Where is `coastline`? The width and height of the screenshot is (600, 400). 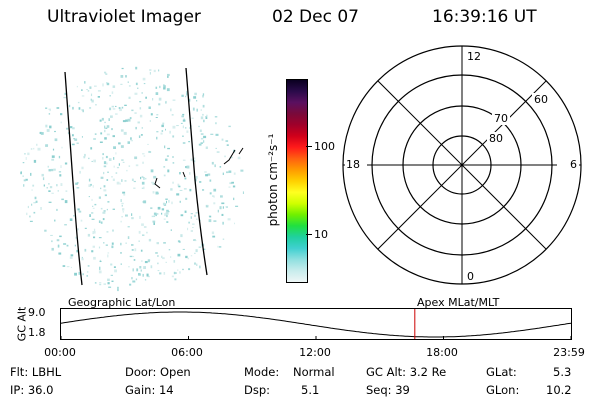
coastline is located at coordinates (157, 183).